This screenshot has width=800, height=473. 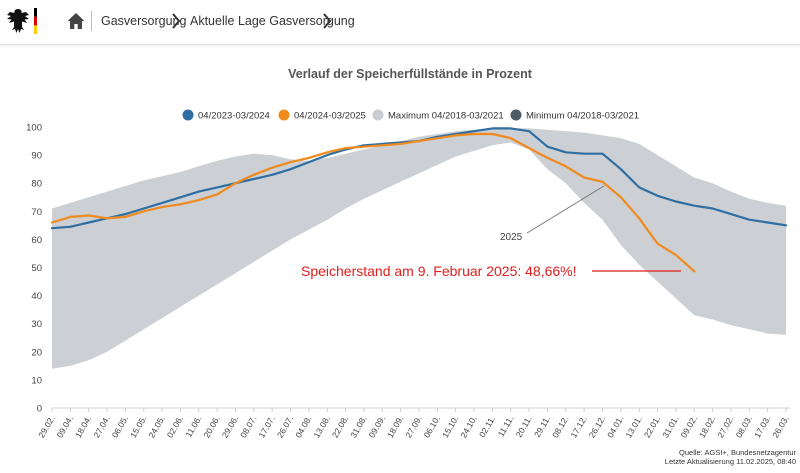 What do you see at coordinates (730, 461) in the screenshot?
I see `last-update-text: Letzte Aktualisierung 11.02.2025, 08:40` at bounding box center [730, 461].